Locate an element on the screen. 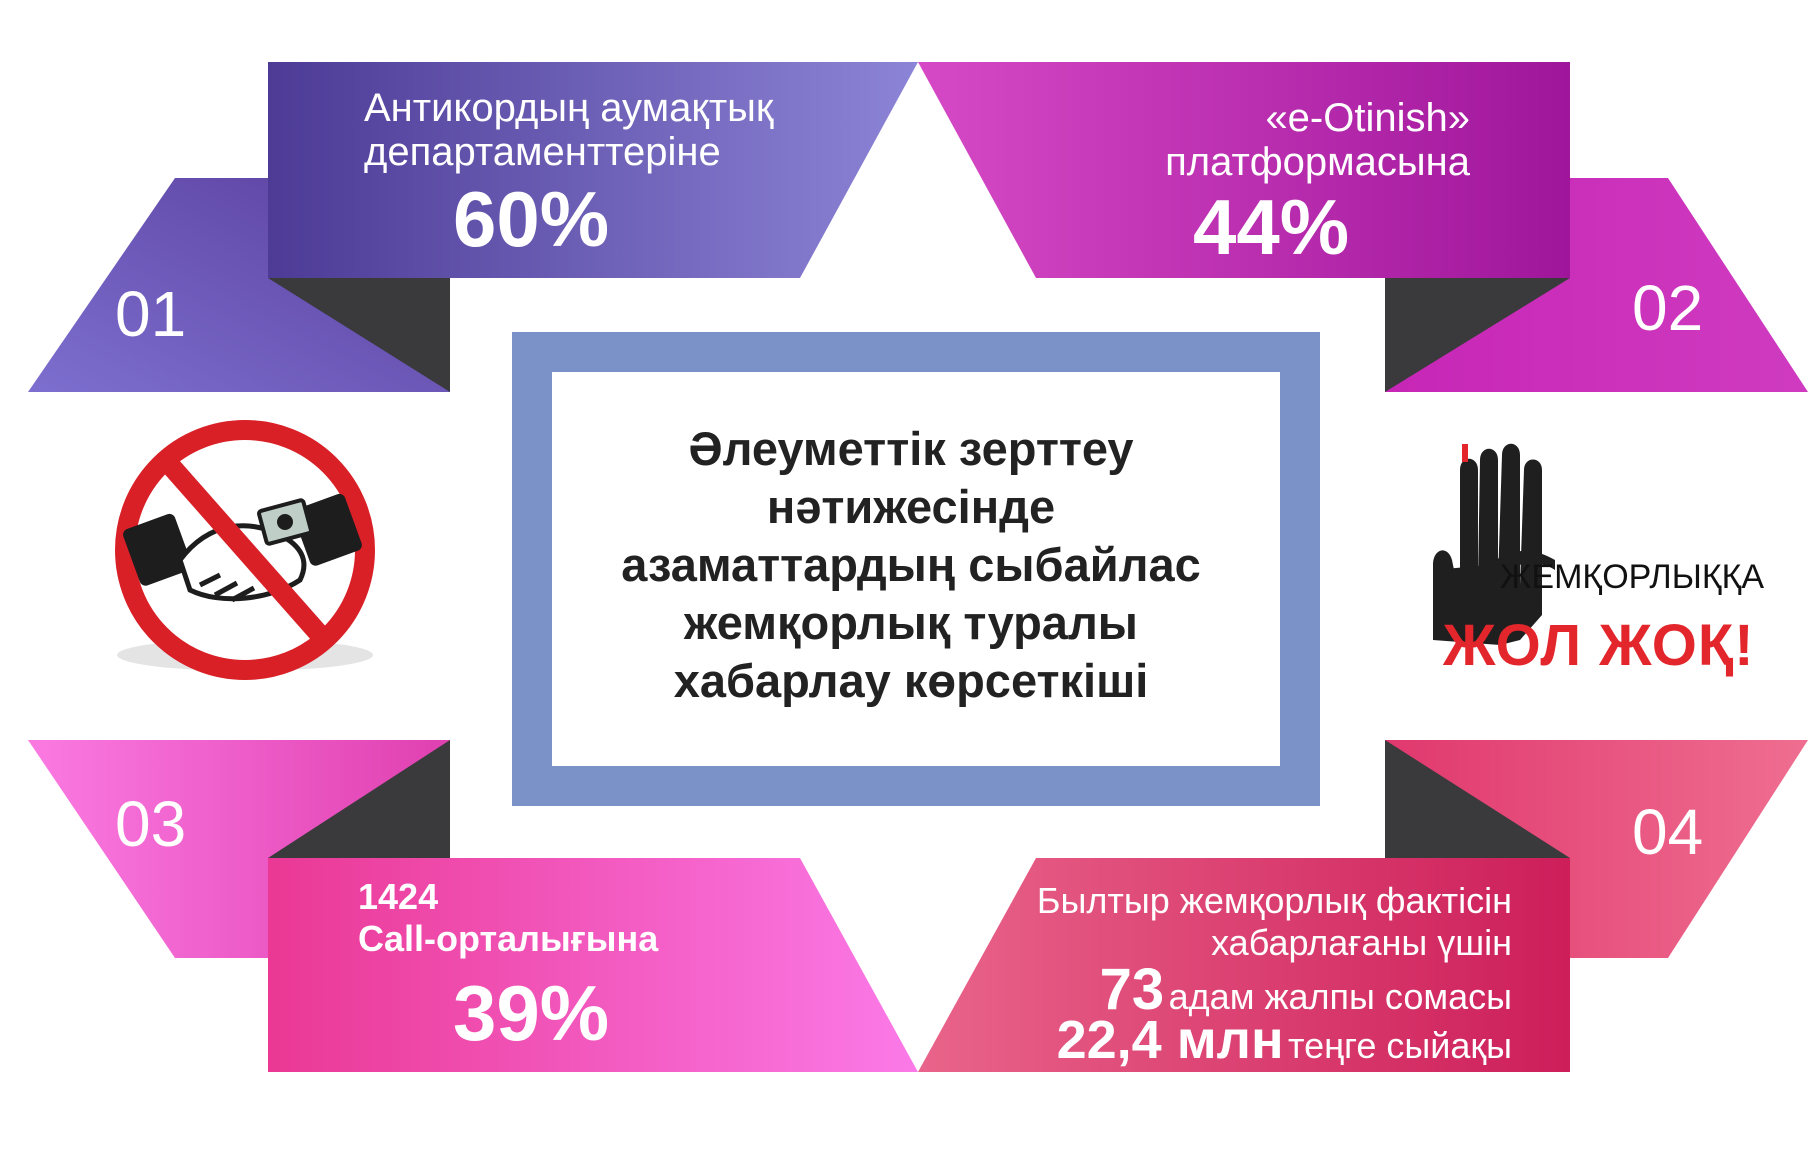  panel-04-label-line-2: хабарлағаны үшін is located at coordinates (1361, 942).